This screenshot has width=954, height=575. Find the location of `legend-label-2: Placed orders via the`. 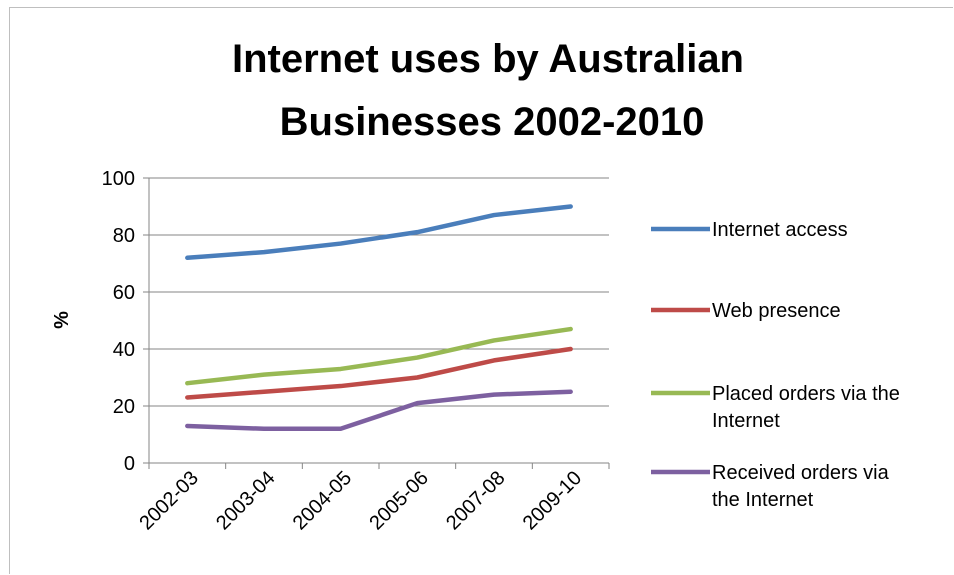

legend-label-2: Placed orders via the is located at coordinates (806, 394).